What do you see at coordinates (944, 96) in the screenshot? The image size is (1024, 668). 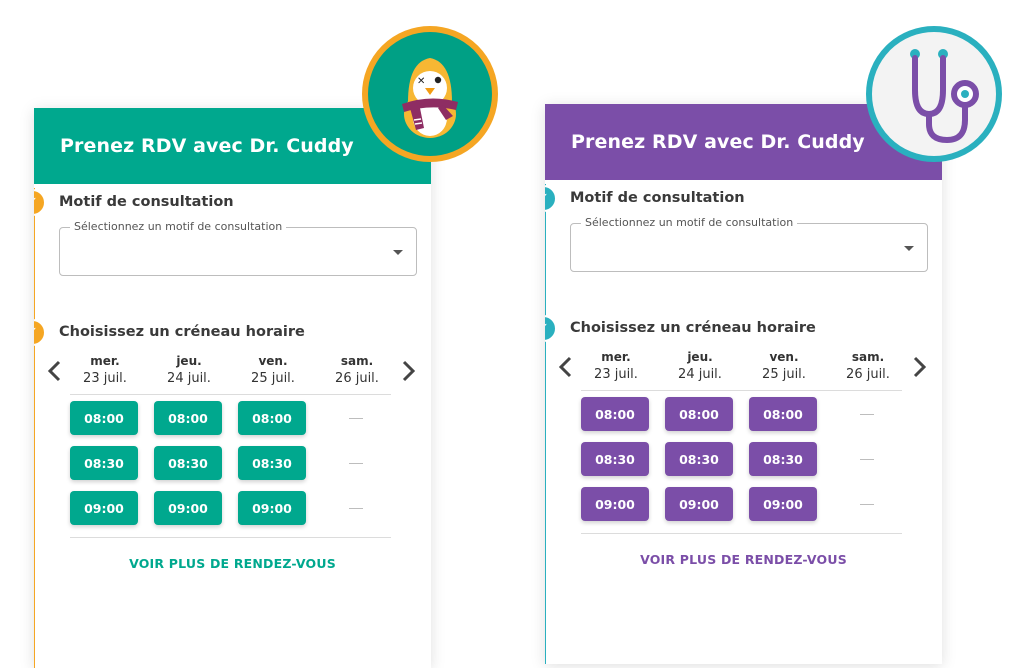 I see `stethoscope-icon` at bounding box center [944, 96].